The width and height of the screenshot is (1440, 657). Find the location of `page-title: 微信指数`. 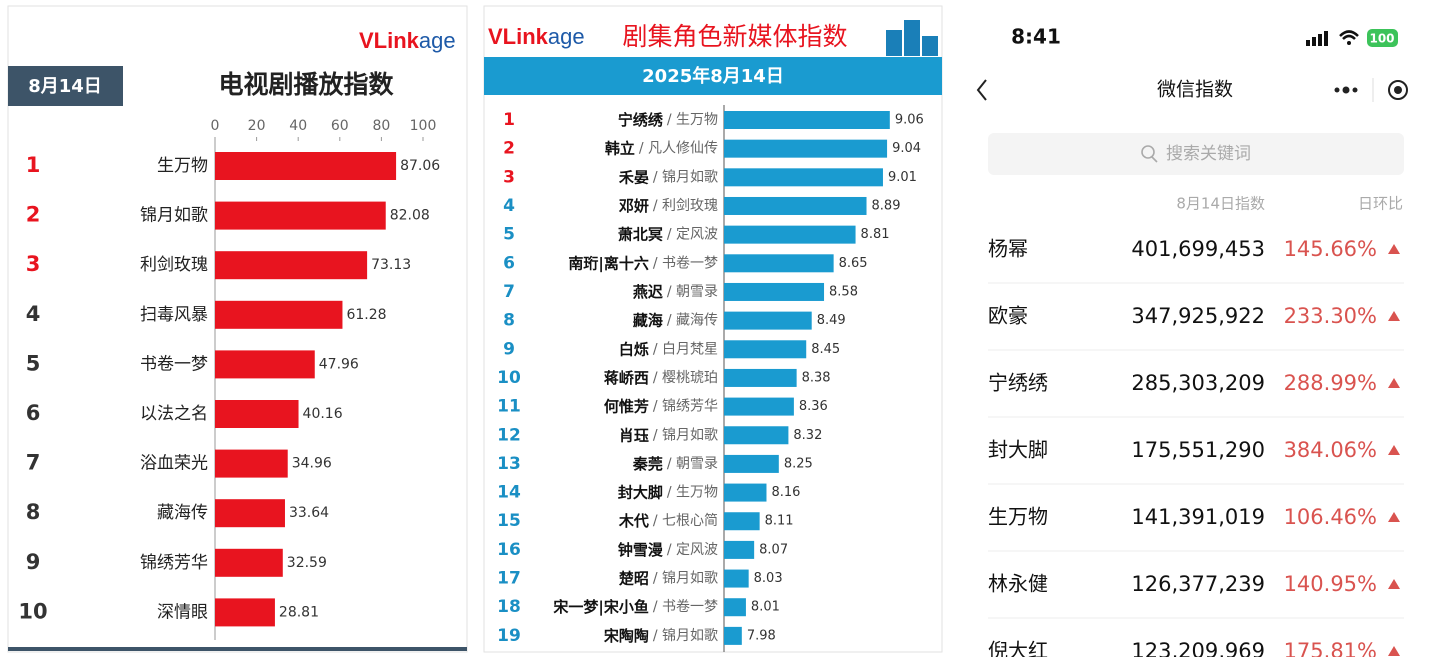

page-title: 微信指数 is located at coordinates (1195, 90).